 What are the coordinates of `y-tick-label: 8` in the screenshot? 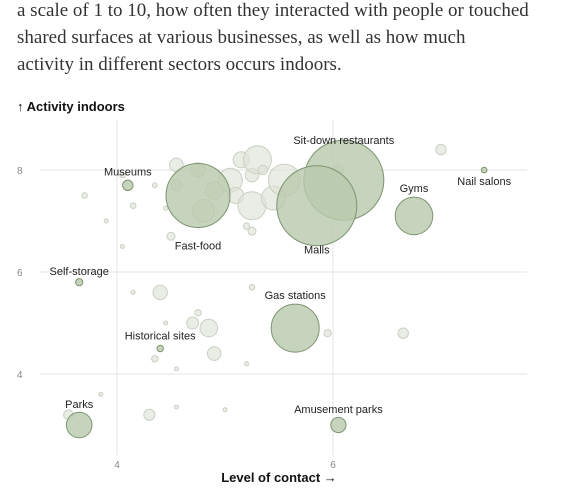 It's located at (20, 171).